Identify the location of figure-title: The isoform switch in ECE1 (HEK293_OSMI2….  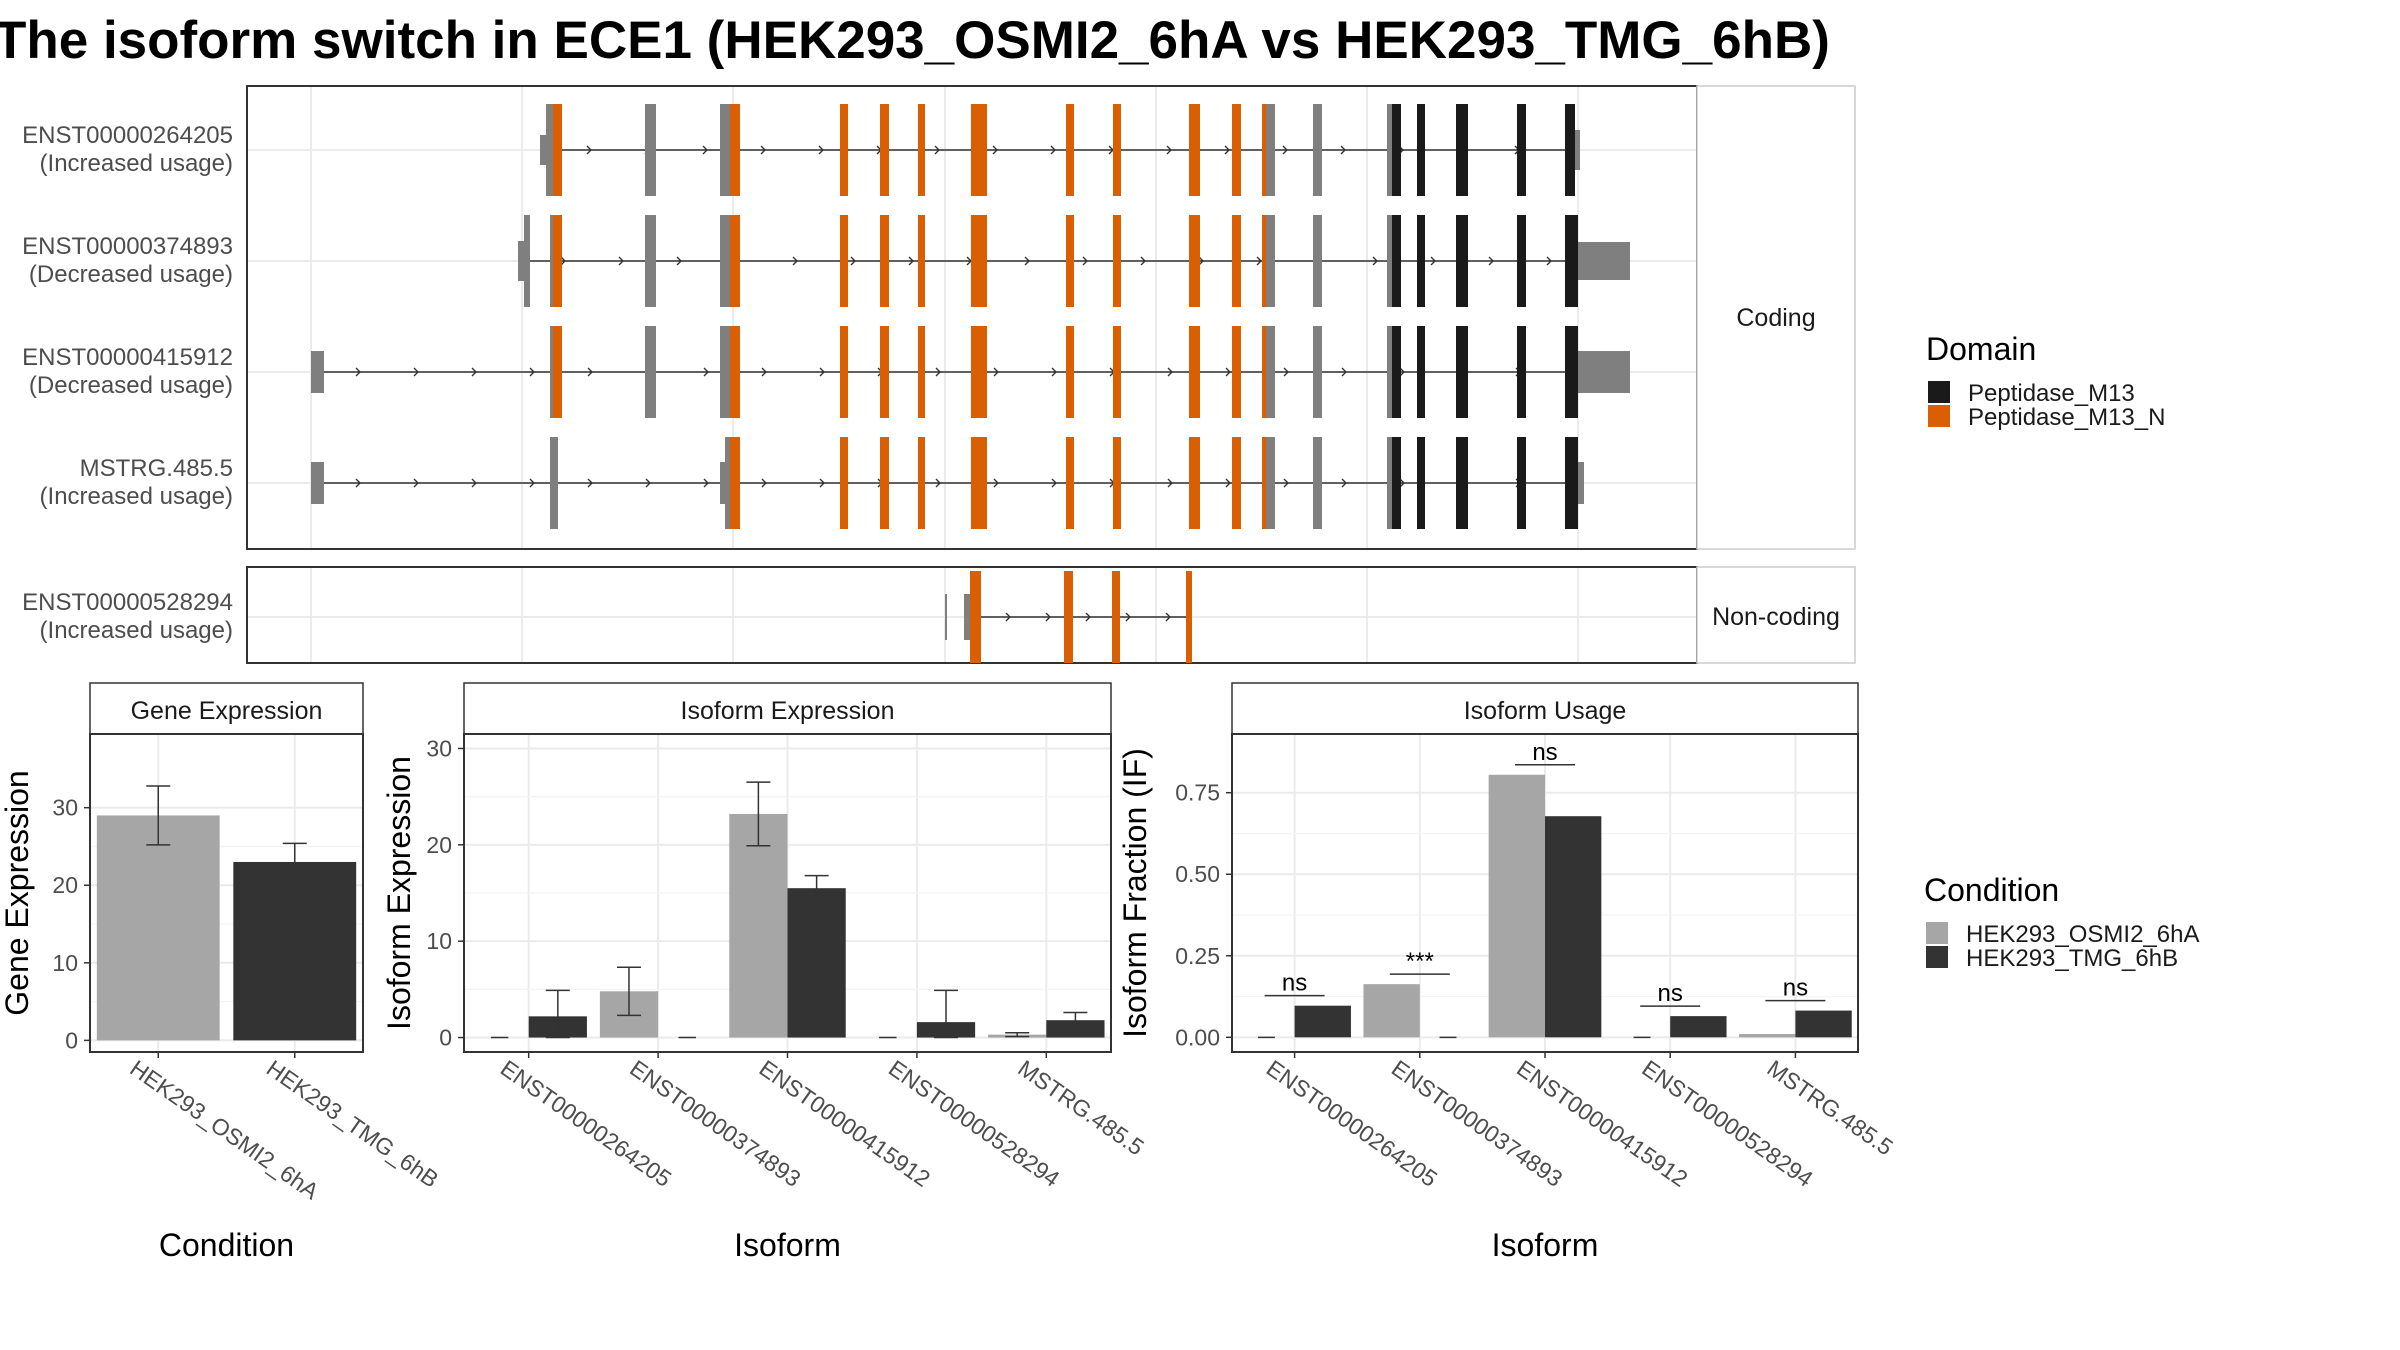
(915, 40).